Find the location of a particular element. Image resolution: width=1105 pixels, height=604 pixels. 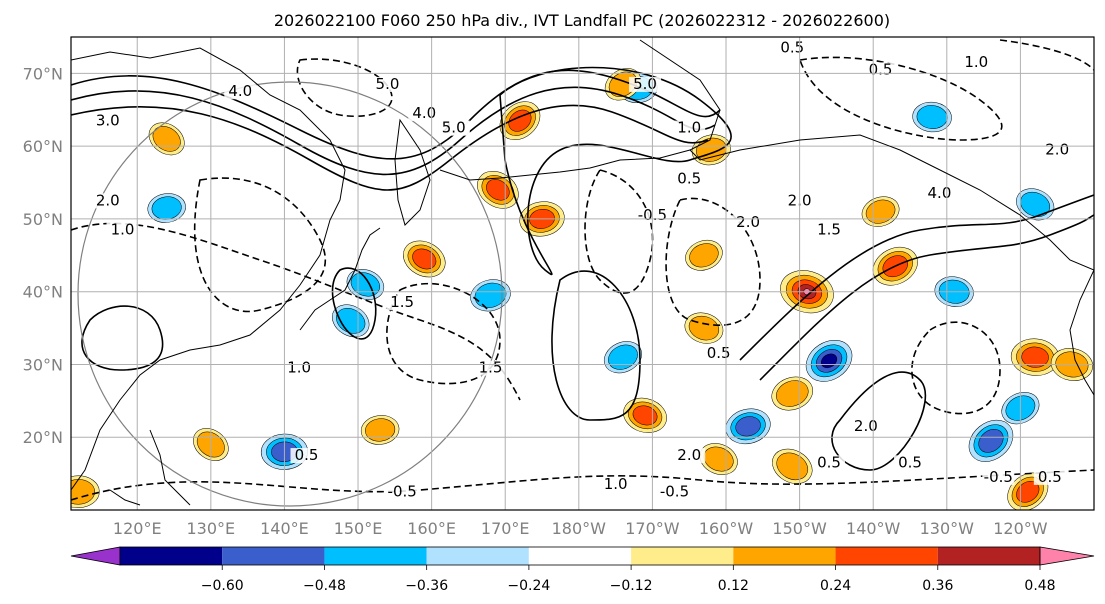

contour-label: 5.0 is located at coordinates (645, 84).